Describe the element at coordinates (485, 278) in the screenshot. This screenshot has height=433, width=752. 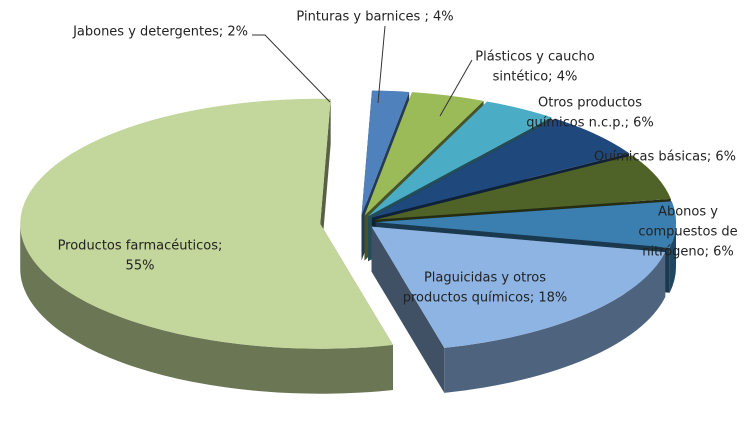
I see `data-label: Plaguicidas y otros` at that location.